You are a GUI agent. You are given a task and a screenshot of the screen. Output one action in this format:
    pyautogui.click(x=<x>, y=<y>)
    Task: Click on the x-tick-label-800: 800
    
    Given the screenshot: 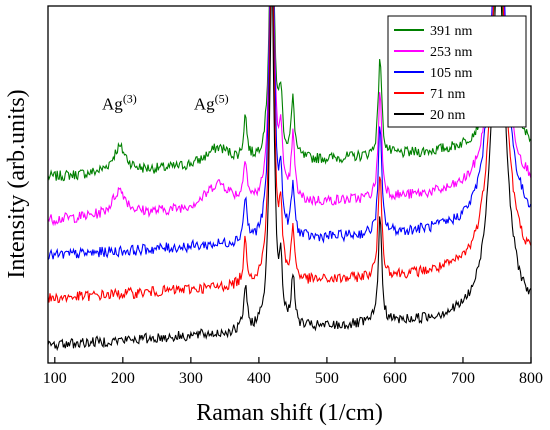 What is the action you would take?
    pyautogui.click(x=531, y=378)
    